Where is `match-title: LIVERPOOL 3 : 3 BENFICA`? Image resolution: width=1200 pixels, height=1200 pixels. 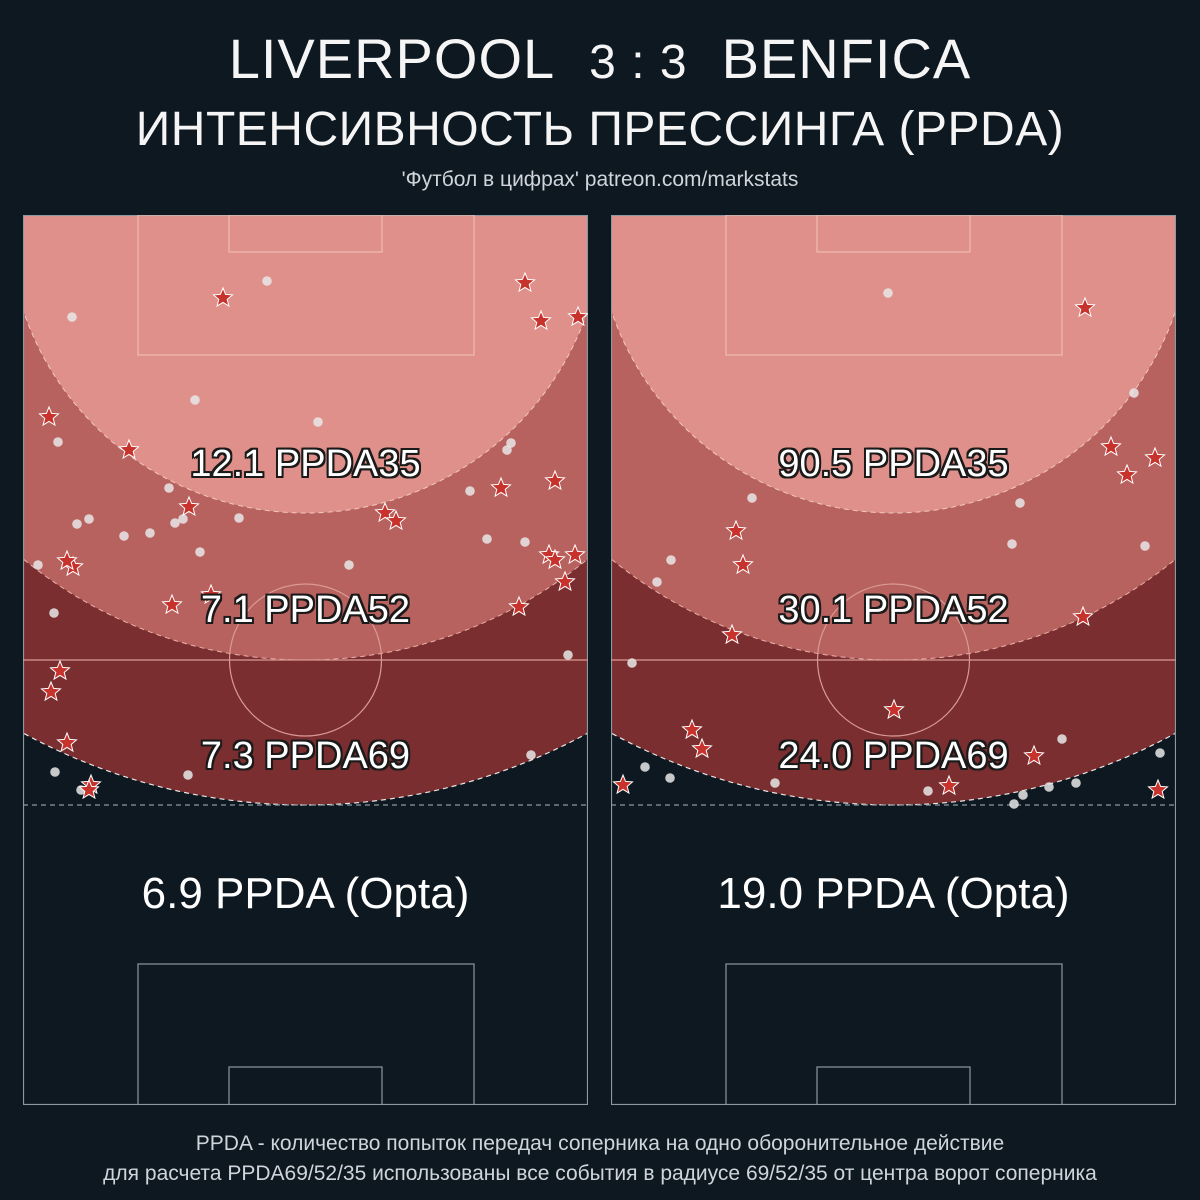 match-title: LIVERPOOL 3 : 3 BENFICA is located at coordinates (600, 58).